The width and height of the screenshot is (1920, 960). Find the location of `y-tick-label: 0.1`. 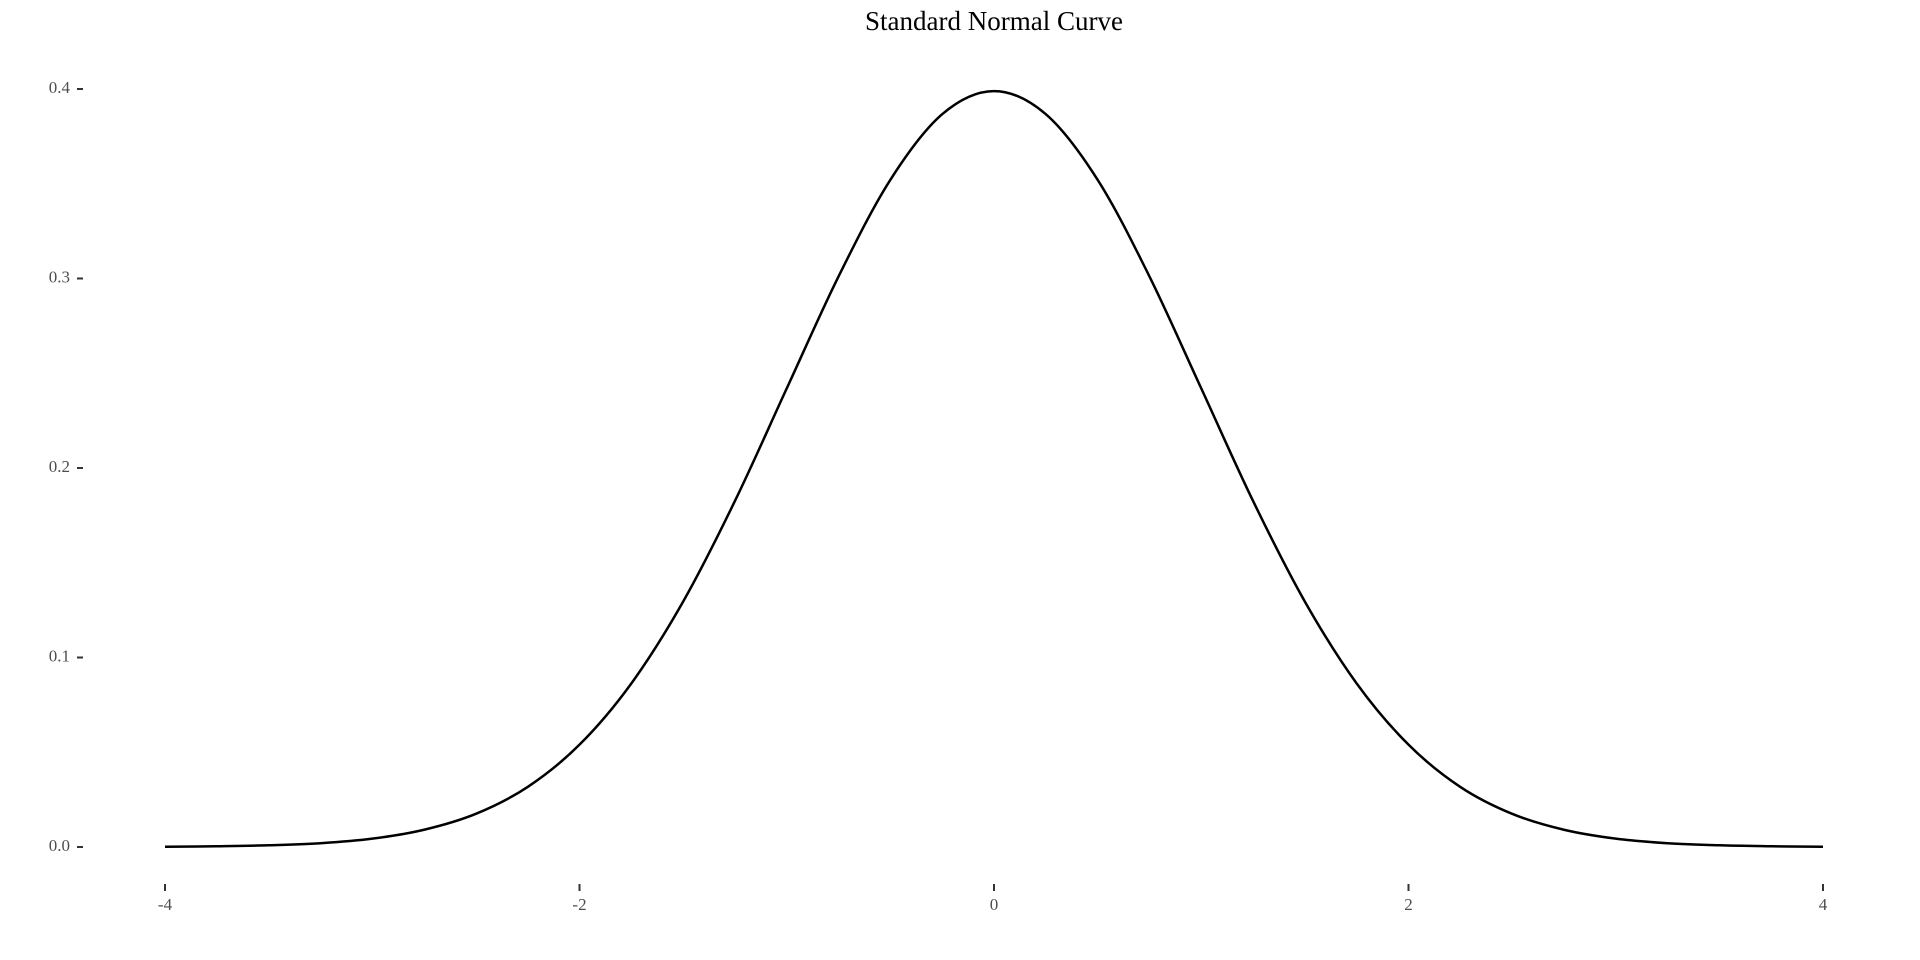

y-tick-label: 0.1 is located at coordinates (59, 655).